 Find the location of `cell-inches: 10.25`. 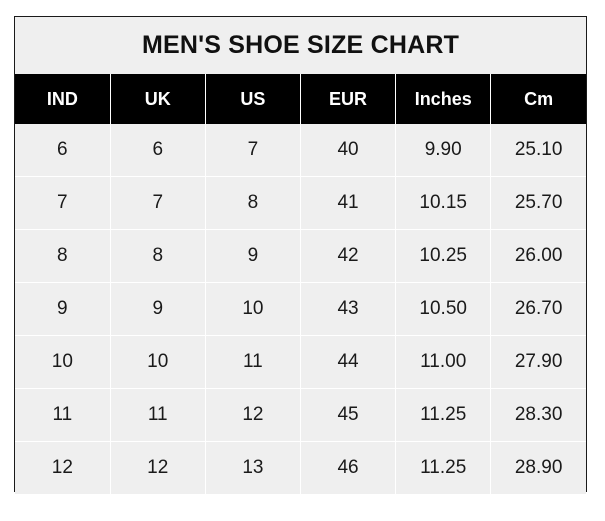

cell-inches: 10.25 is located at coordinates (443, 256).